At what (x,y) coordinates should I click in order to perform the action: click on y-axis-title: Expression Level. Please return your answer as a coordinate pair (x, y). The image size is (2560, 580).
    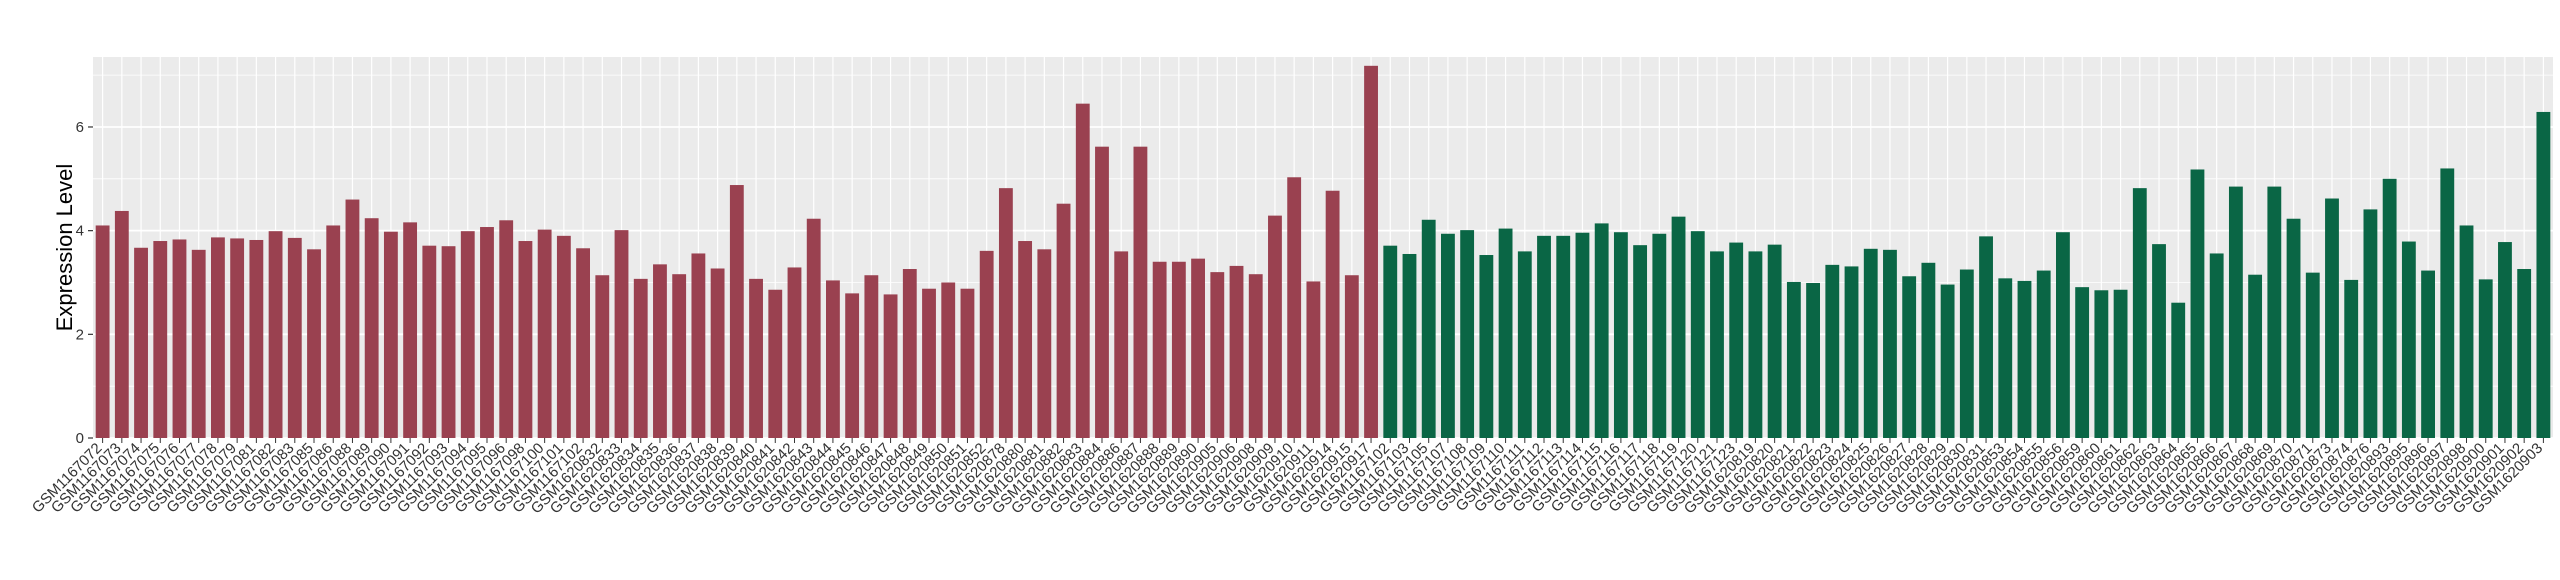
    Looking at the image, I should click on (64, 248).